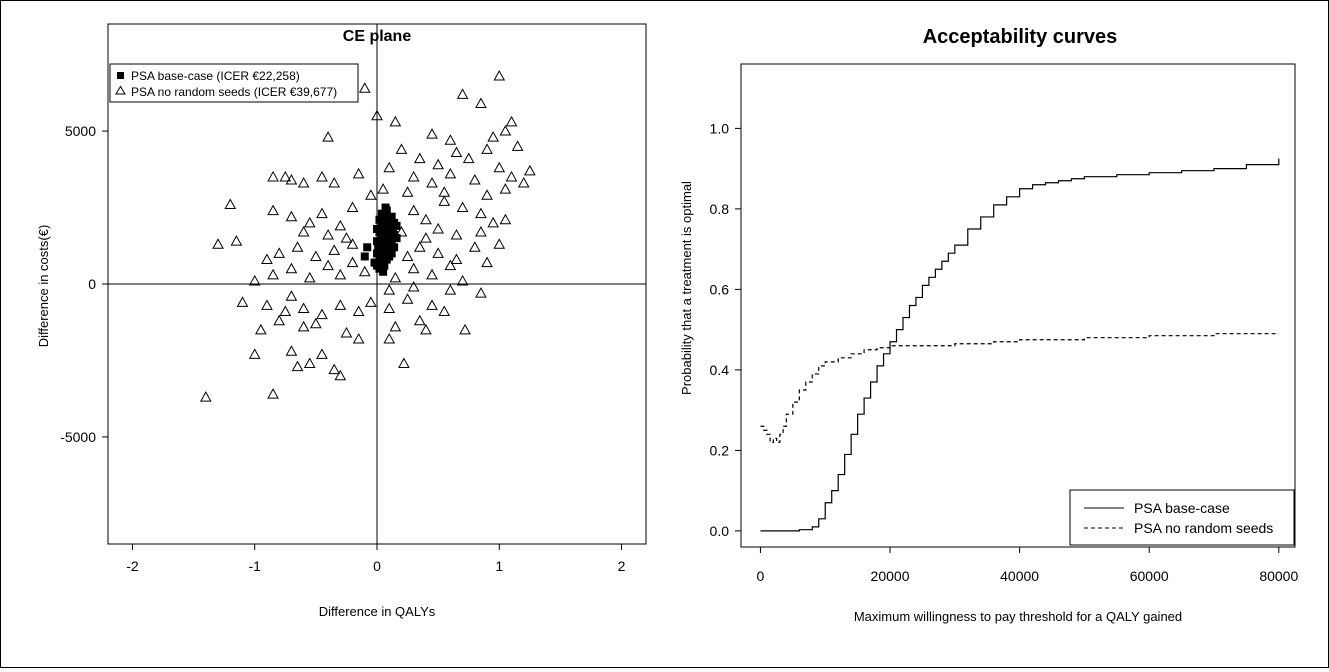 This screenshot has height=672, width=1329. I want to click on ce-plane-x-tick-label: 1, so click(499, 566).